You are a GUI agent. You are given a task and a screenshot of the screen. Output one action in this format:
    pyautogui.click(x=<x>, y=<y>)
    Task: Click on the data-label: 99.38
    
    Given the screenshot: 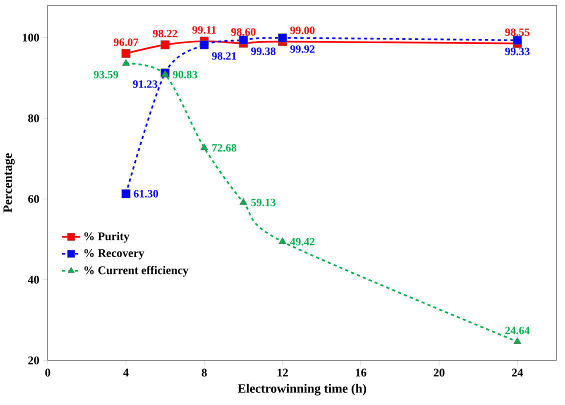 What is the action you would take?
    pyautogui.click(x=263, y=52)
    